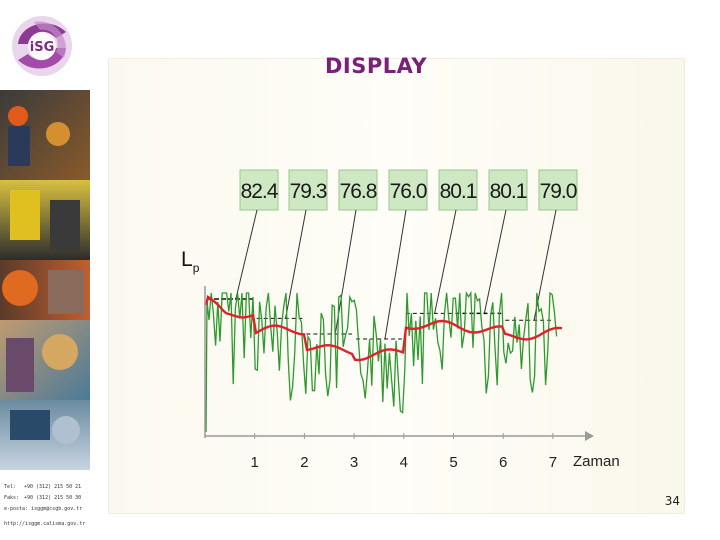 Image resolution: width=720 pixels, height=540 pixels. Describe the element at coordinates (596, 461) in the screenshot. I see `x-axis-label: Zaman` at that location.